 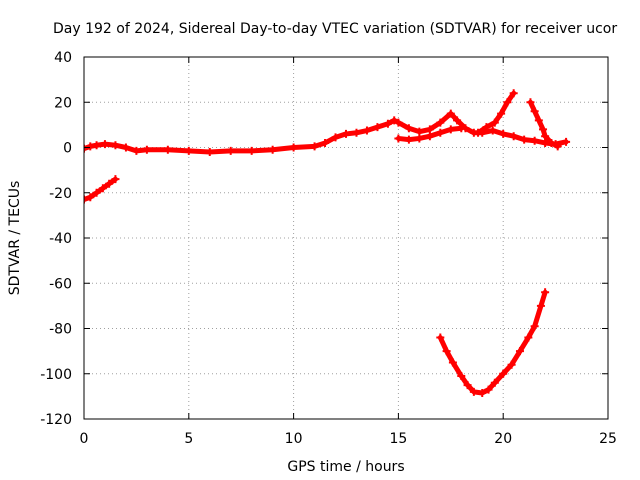 What do you see at coordinates (188, 439) in the screenshot?
I see `x-tick-label: 5` at bounding box center [188, 439].